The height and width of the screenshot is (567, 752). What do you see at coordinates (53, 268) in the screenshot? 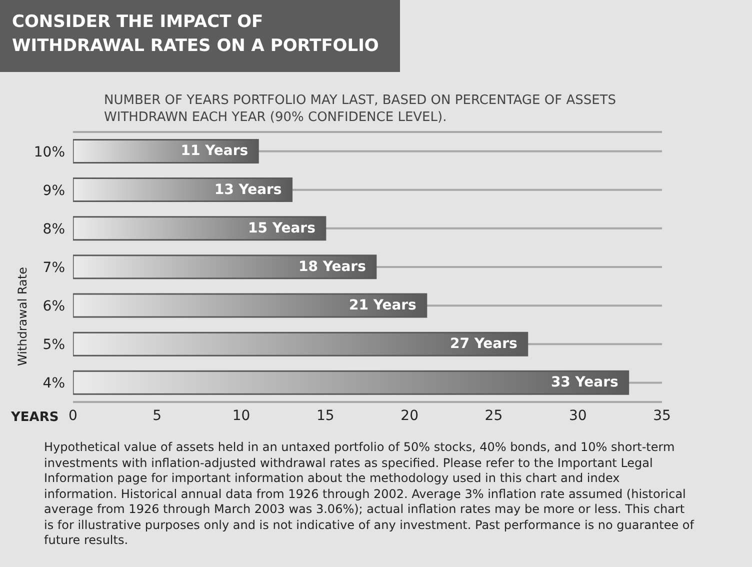
I see `y-tick-label: 7%` at bounding box center [53, 268].